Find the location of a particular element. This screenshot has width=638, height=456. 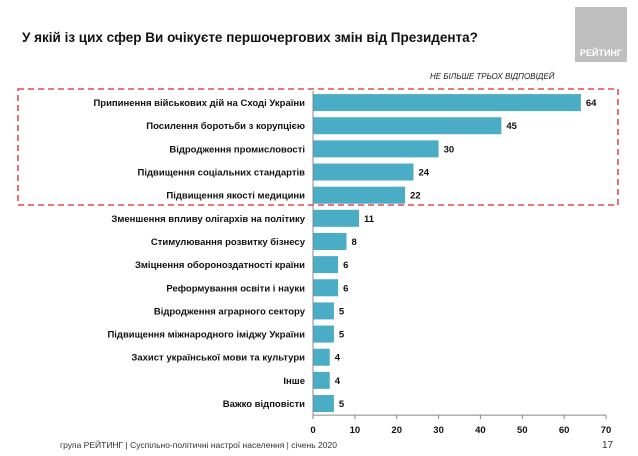

logo-text: РЕЙТИНГ is located at coordinates (601, 53).